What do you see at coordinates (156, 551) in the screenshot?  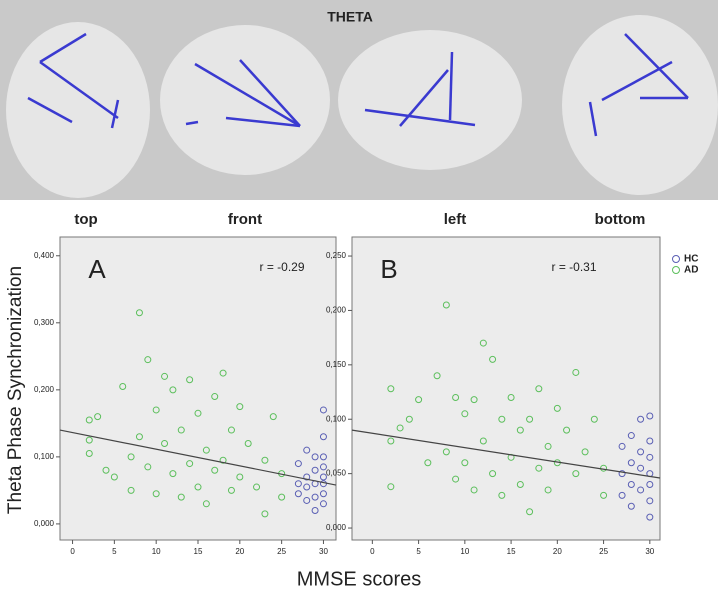 I see `x-tick-label: 10` at bounding box center [156, 551].